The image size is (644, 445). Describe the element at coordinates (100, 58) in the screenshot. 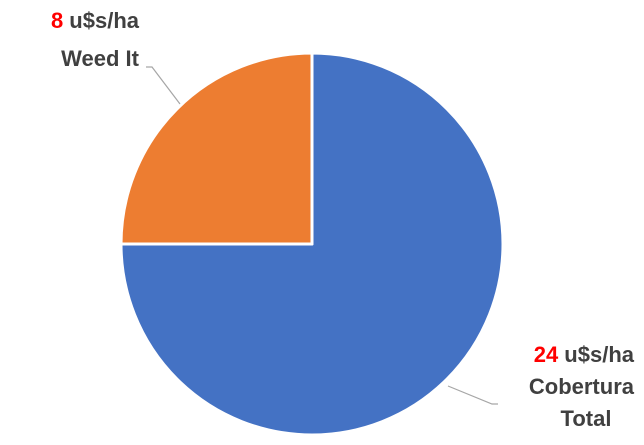

I see `data-label-category-weed-it-1: Weed It` at that location.